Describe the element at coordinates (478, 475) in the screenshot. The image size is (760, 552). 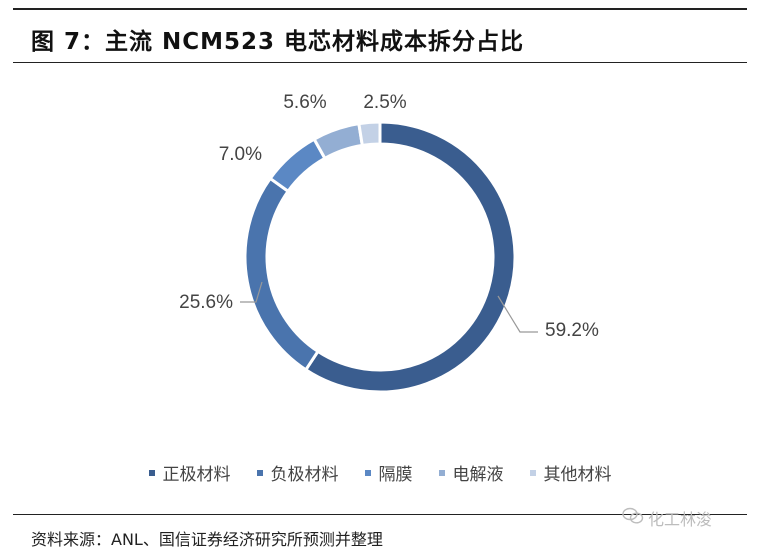
I see `legend-label: 电解液` at that location.